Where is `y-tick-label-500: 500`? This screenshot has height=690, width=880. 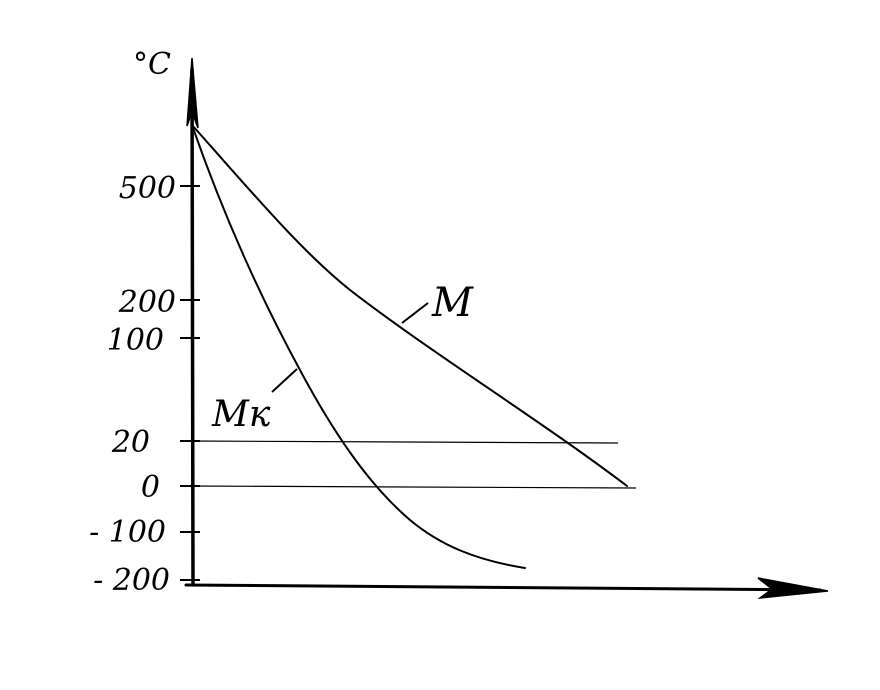 y-tick-label-500: 500 is located at coordinates (147, 188).